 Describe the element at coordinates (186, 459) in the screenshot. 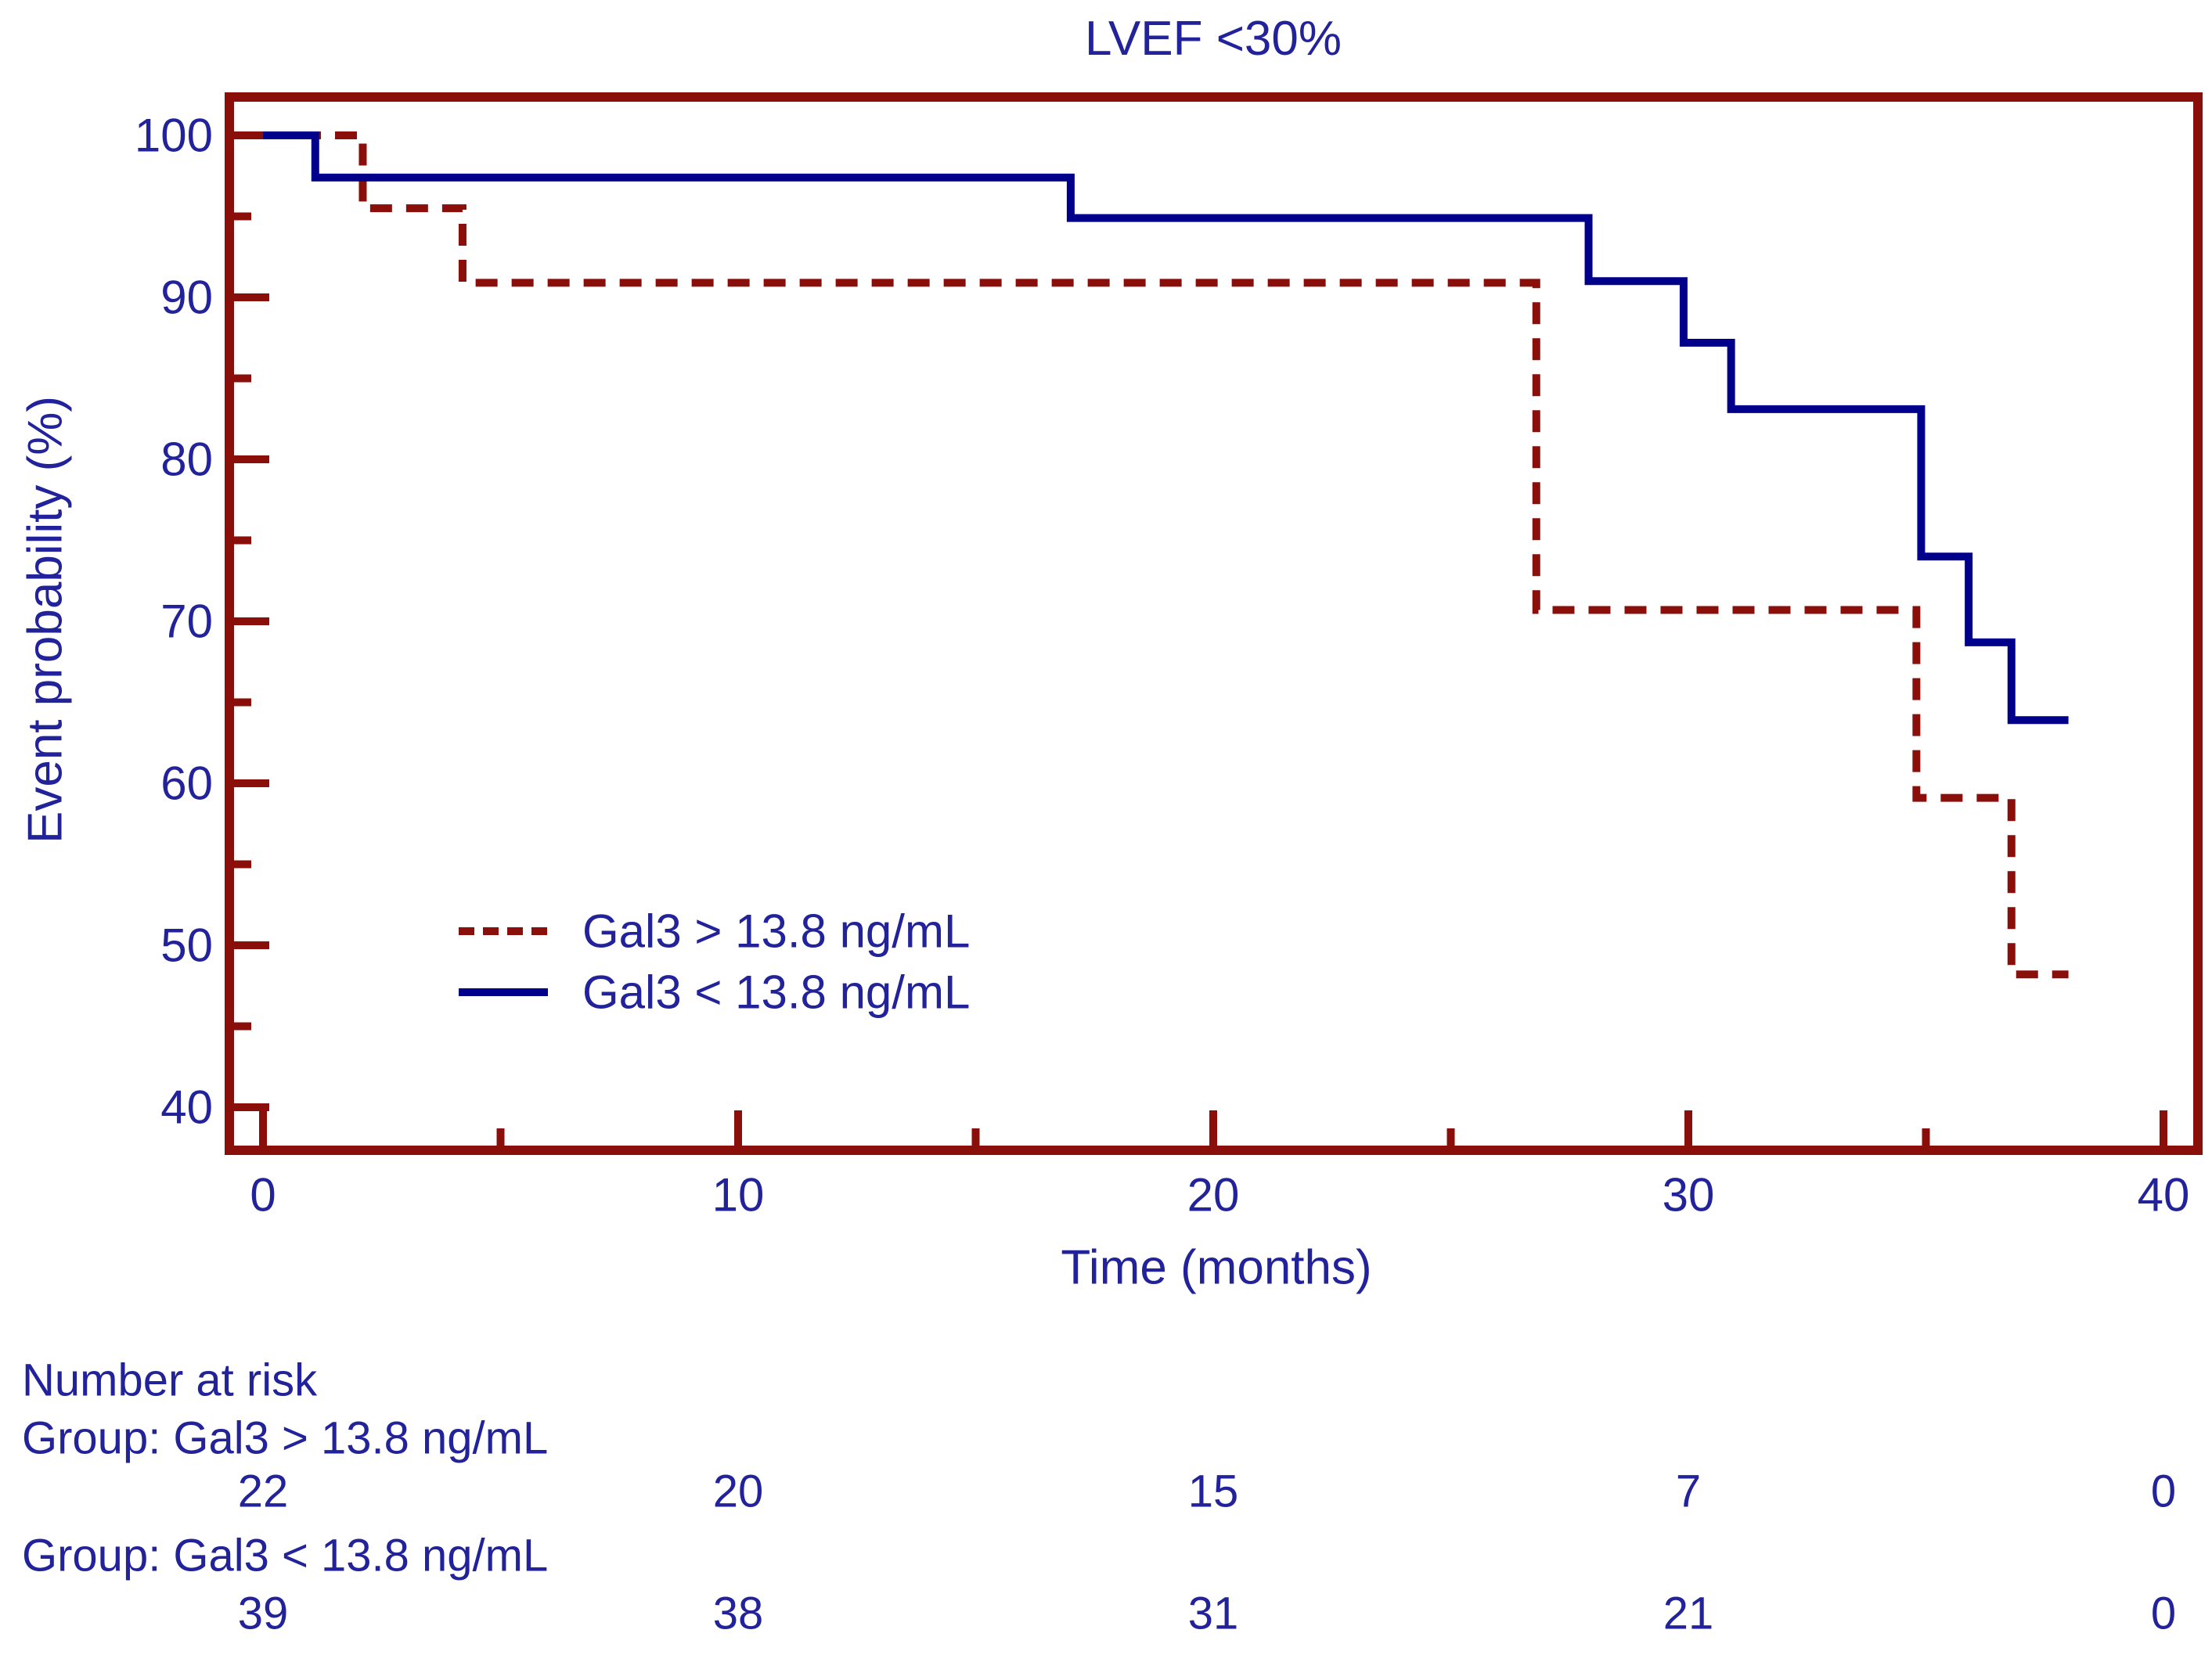

I see `y-tick-label: 80` at that location.